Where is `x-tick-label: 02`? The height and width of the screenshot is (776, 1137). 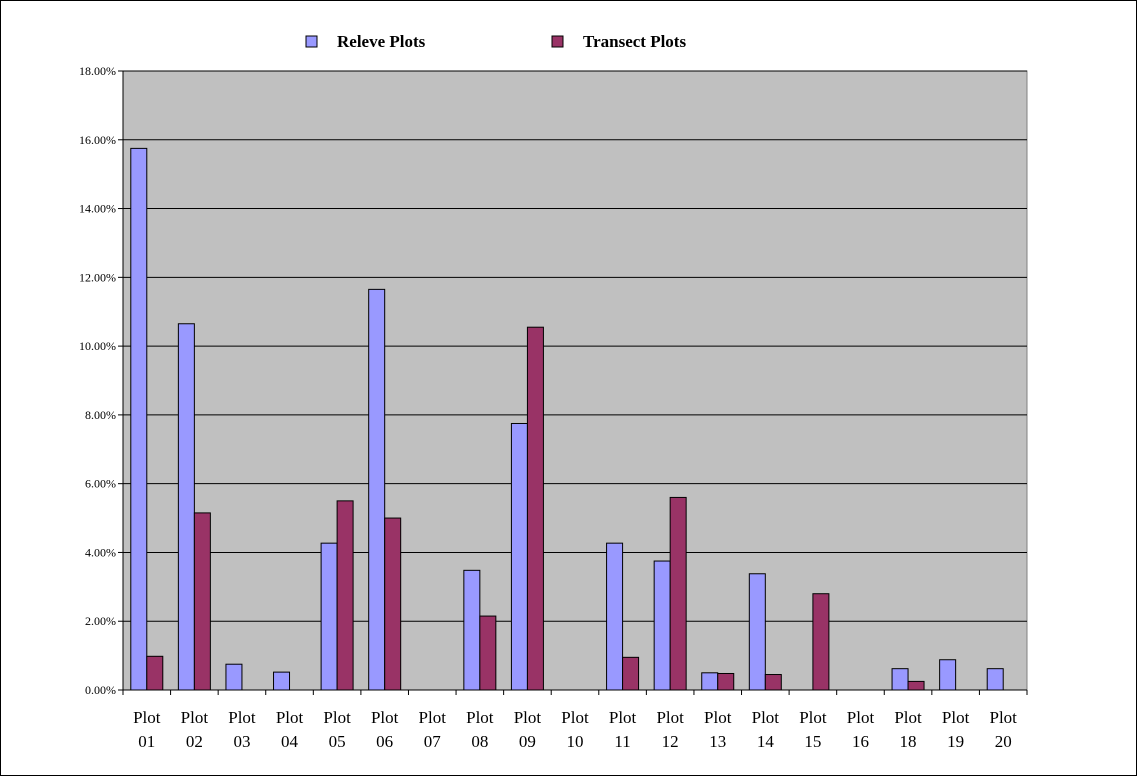
x-tick-label: 02 is located at coordinates (194, 741).